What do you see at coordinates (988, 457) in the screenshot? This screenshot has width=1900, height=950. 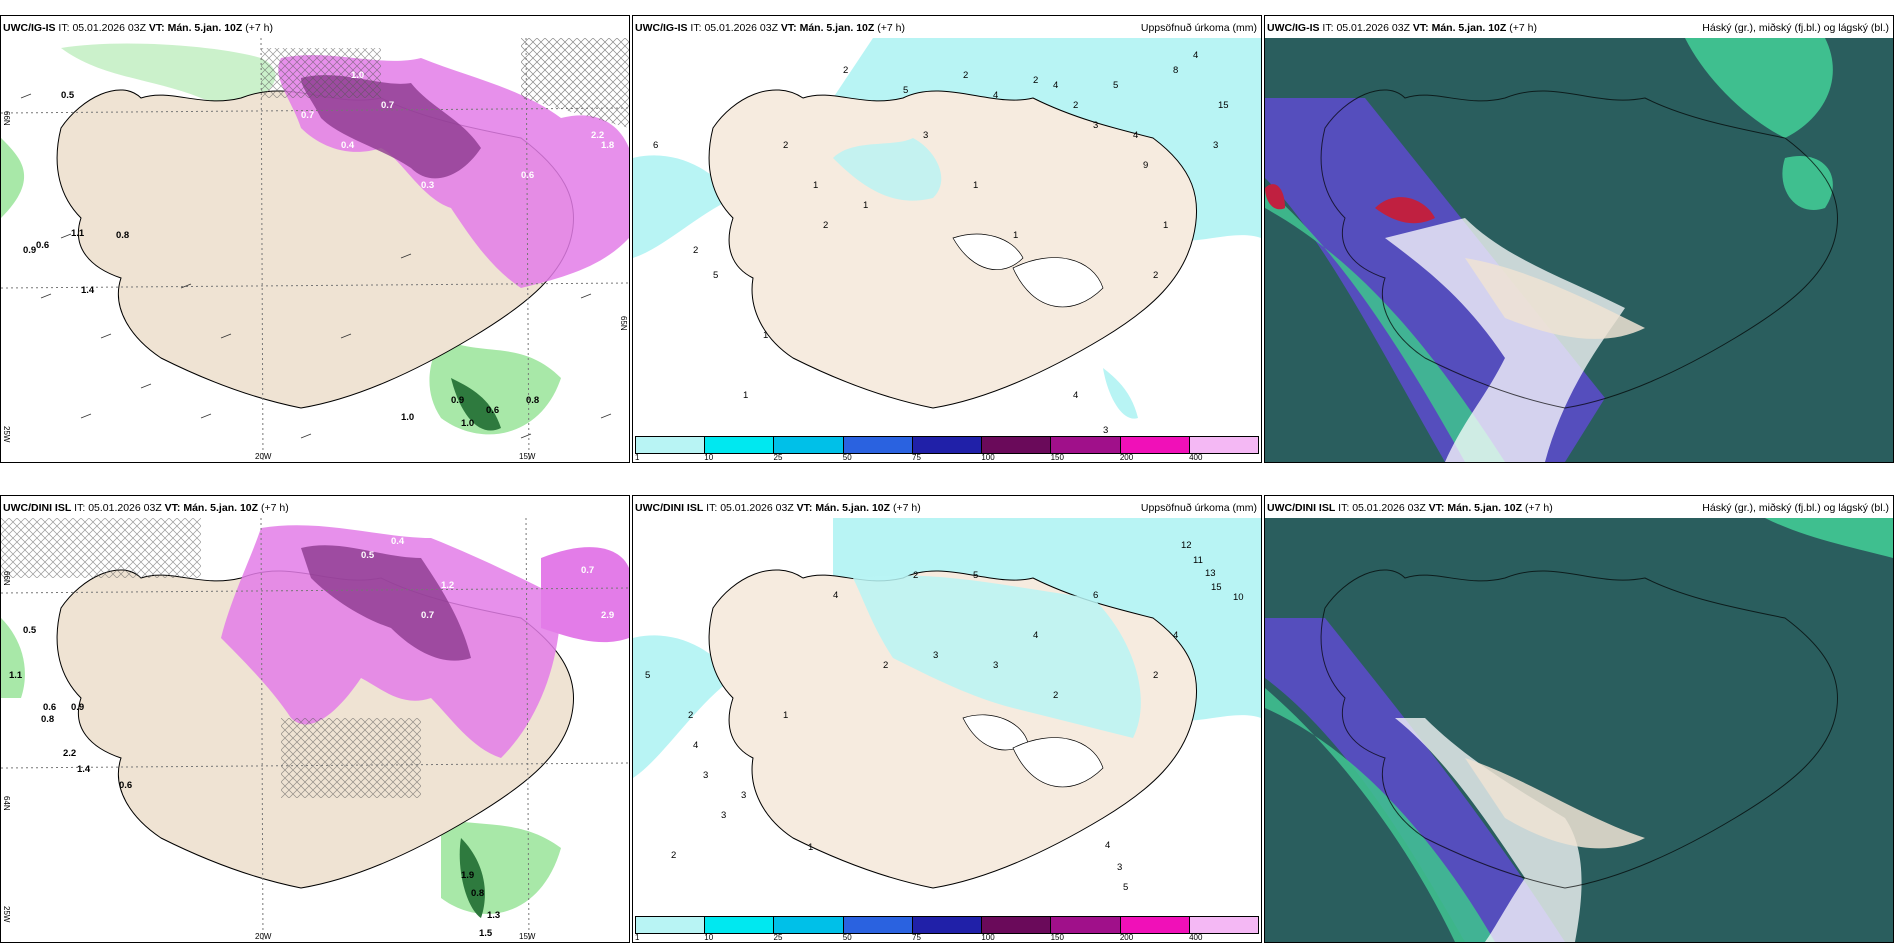 I see `legend-tick: 100` at bounding box center [988, 457].